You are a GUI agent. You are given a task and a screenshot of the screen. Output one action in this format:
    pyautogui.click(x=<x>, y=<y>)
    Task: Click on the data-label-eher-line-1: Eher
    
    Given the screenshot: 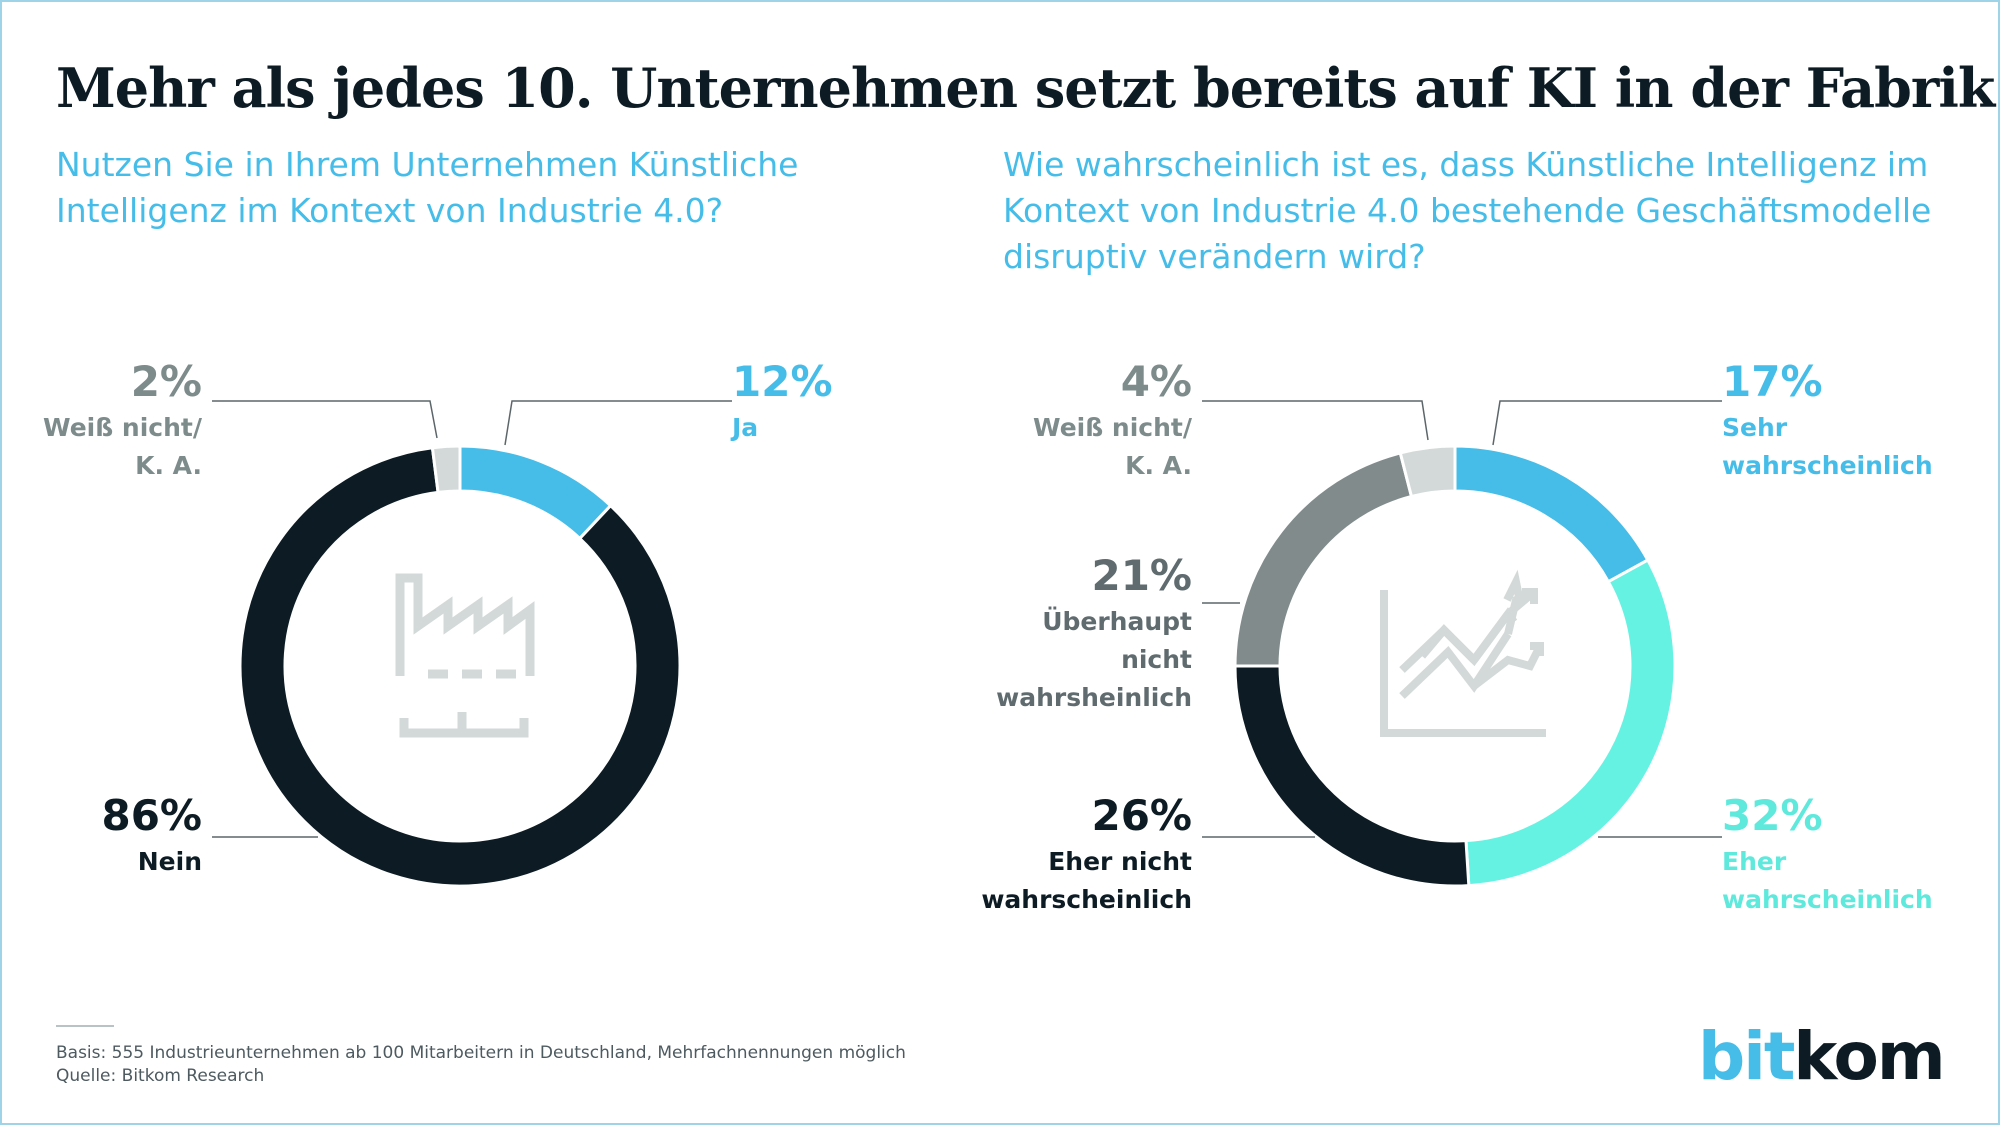 What is the action you would take?
    pyautogui.click(x=1754, y=861)
    